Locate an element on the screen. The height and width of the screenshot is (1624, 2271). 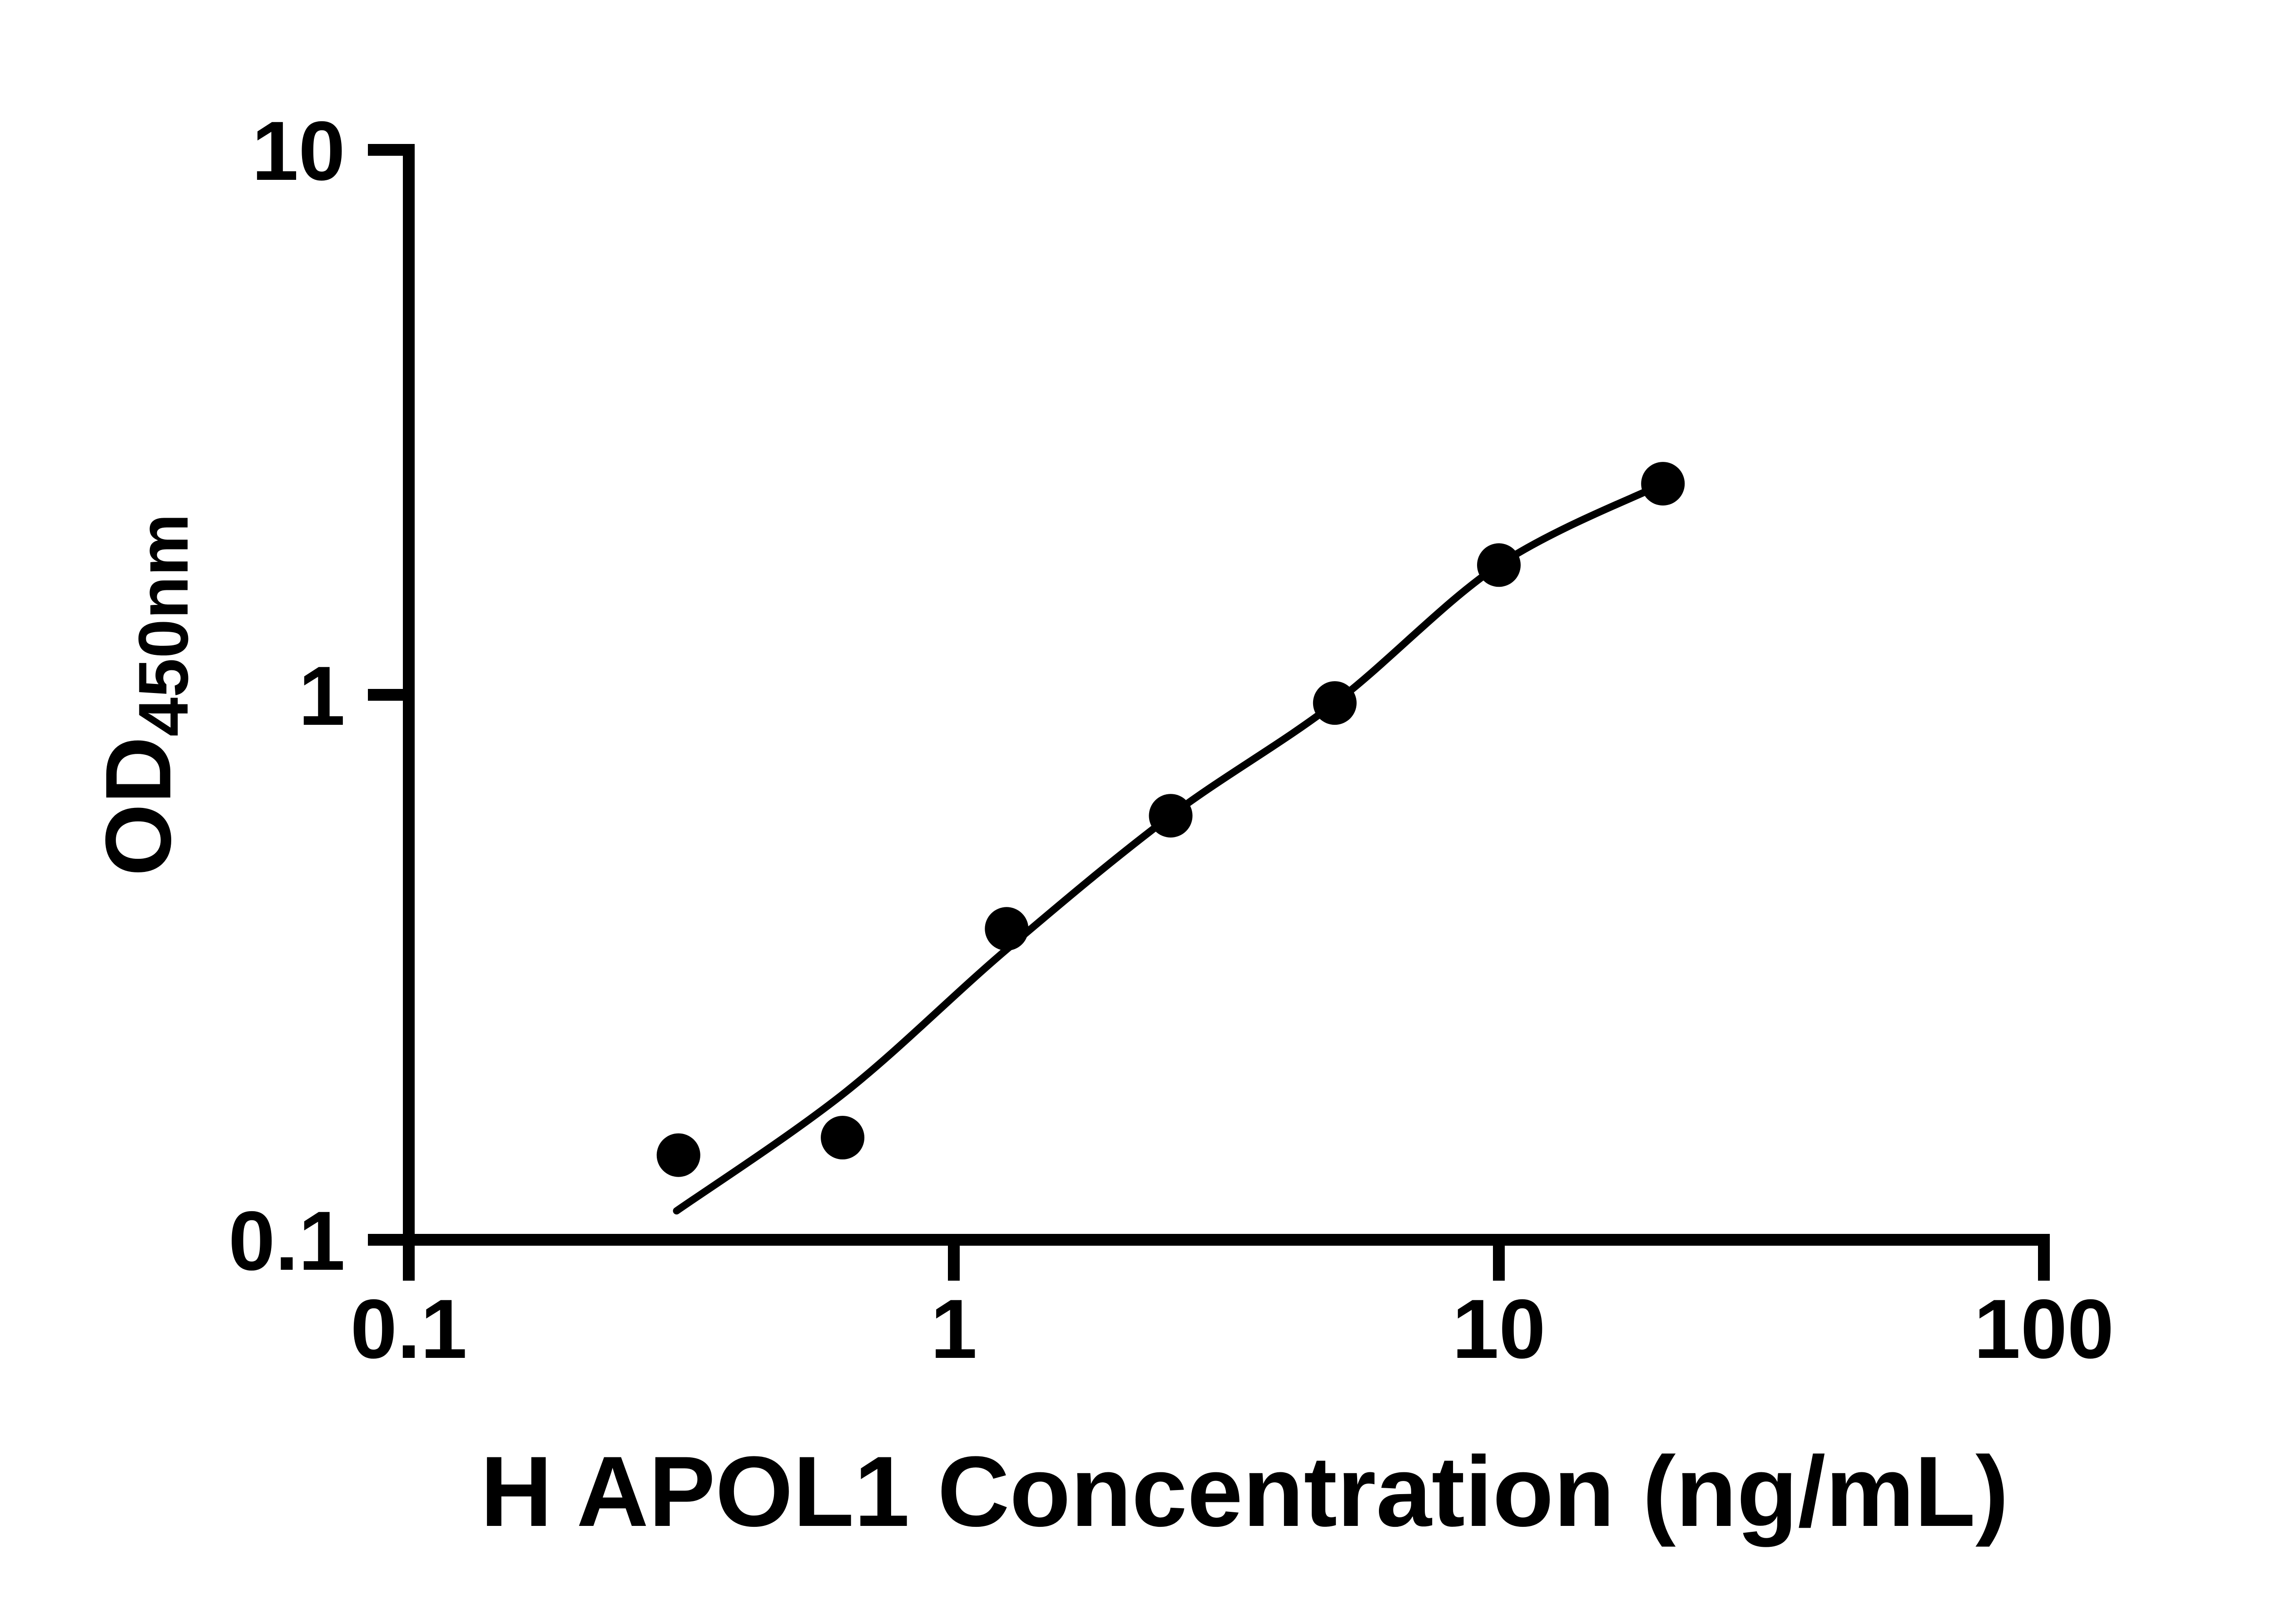
x-axis-title: H APOL1 Concentration (ng/mL) is located at coordinates (1244, 1491).